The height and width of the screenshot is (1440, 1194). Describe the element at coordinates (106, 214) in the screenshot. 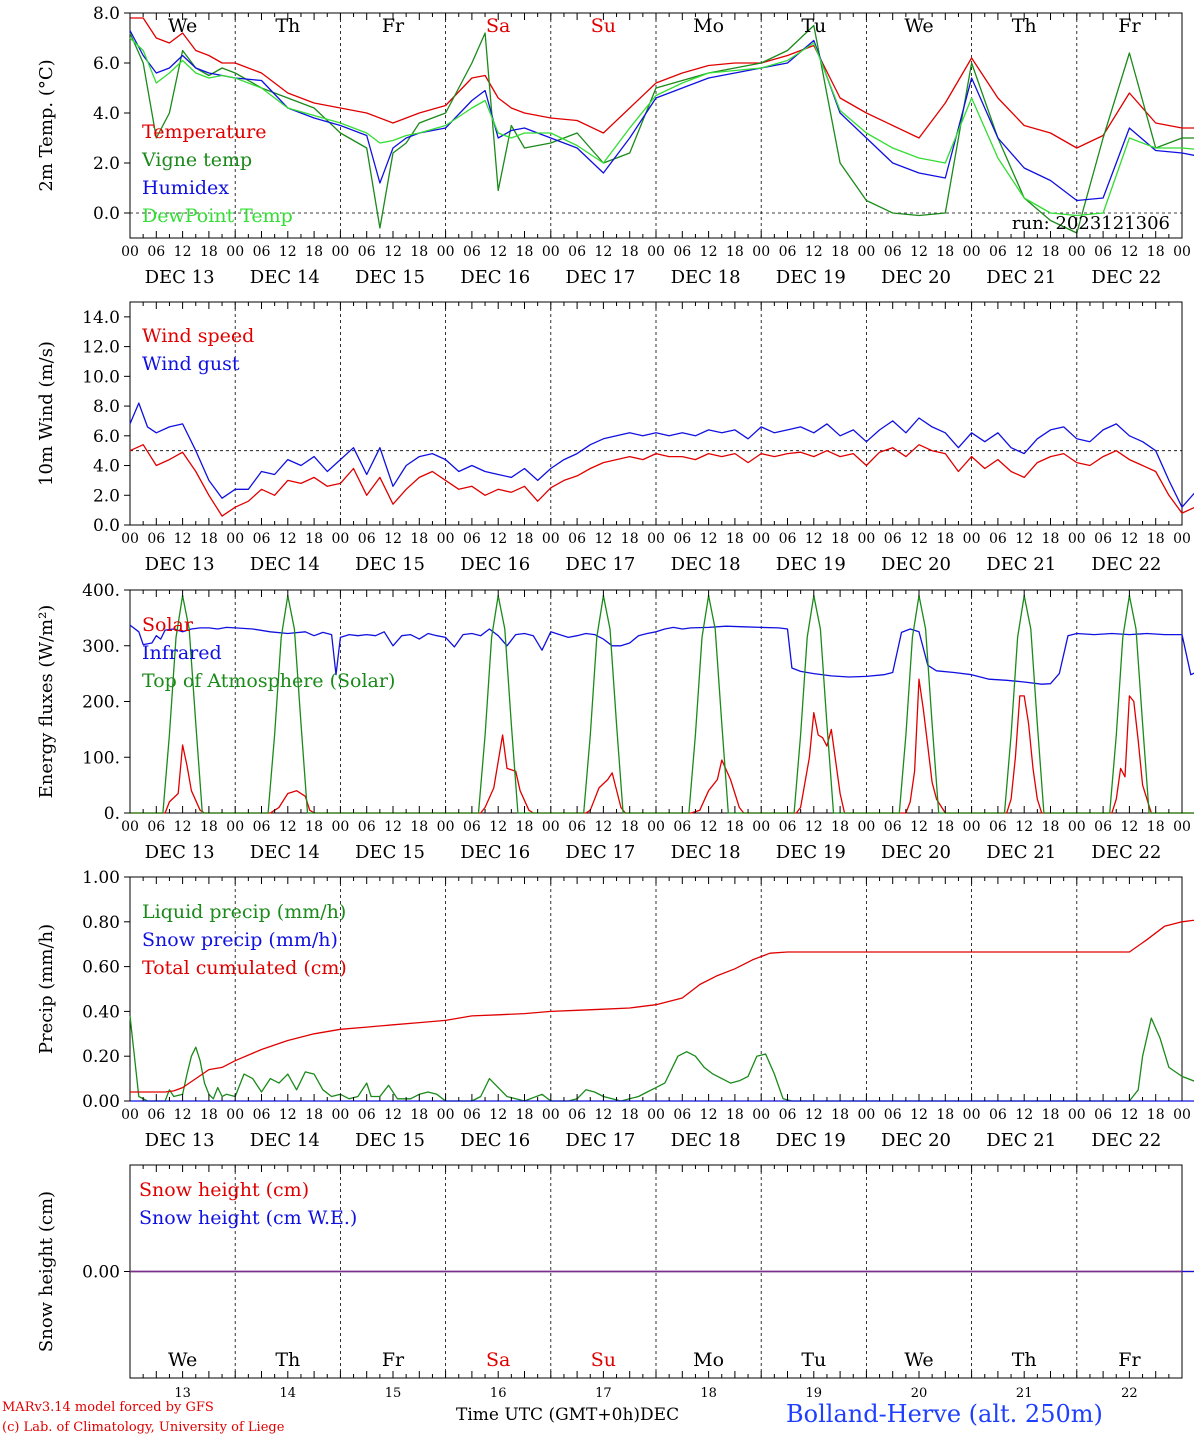

I see `y-tick-label: 0.0` at that location.